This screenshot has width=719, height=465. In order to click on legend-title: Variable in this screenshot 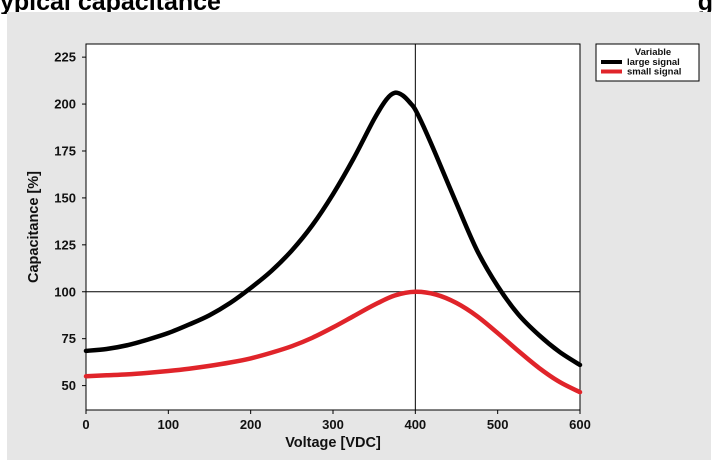, I will do `click(653, 52)`.